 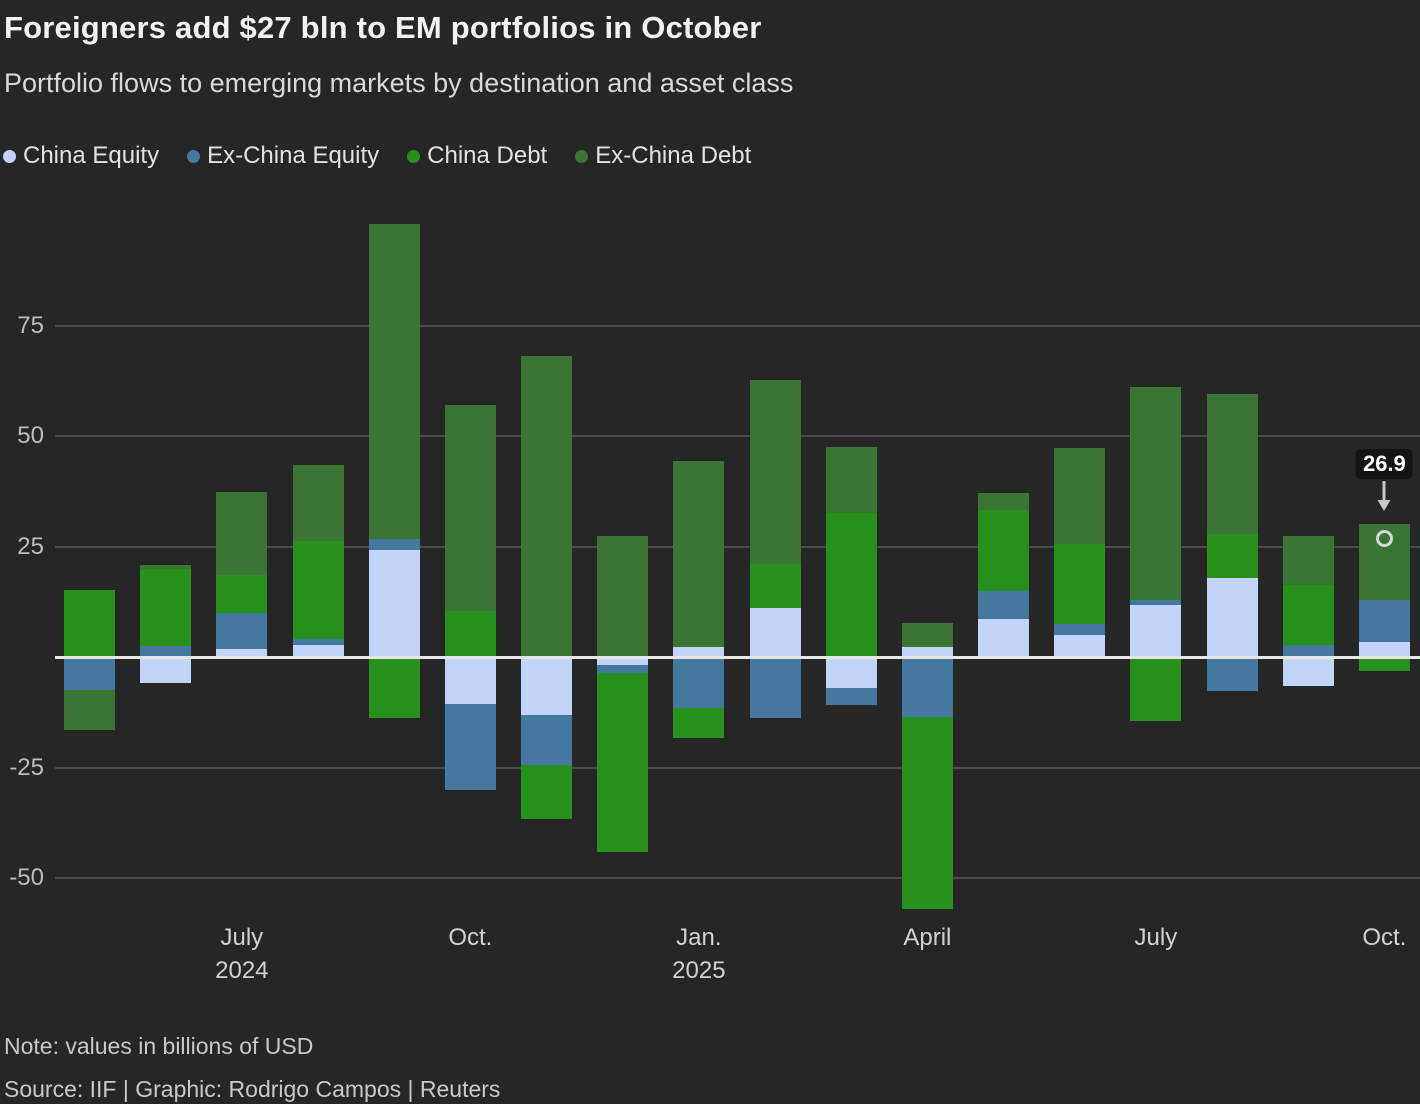 What do you see at coordinates (623, 661) in the screenshot?
I see `bar-segment-dec-2024-china-equity` at bounding box center [623, 661].